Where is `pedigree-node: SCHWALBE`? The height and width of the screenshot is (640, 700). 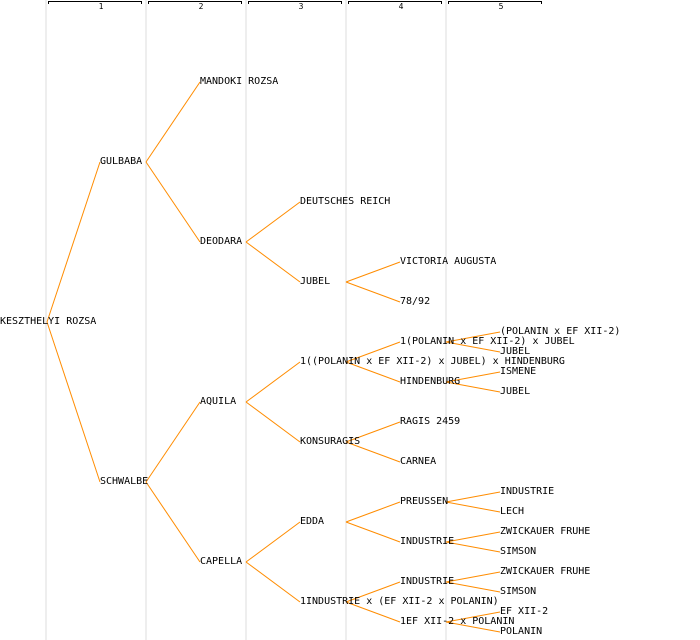
pedigree-node: SCHWALBE is located at coordinates (124, 481).